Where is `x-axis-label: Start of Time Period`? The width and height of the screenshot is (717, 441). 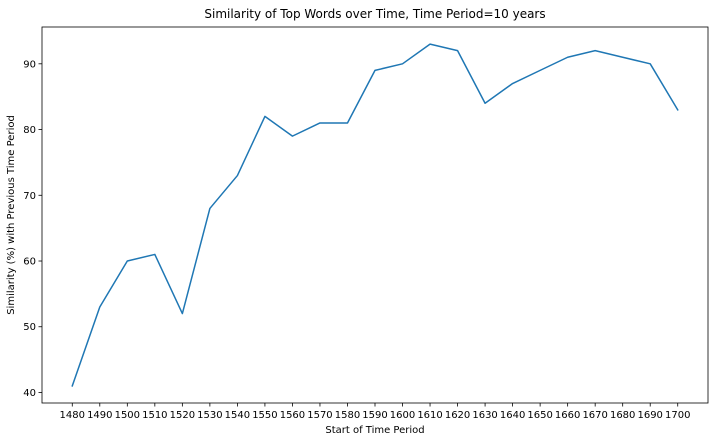 x-axis-label: Start of Time Period is located at coordinates (374, 430).